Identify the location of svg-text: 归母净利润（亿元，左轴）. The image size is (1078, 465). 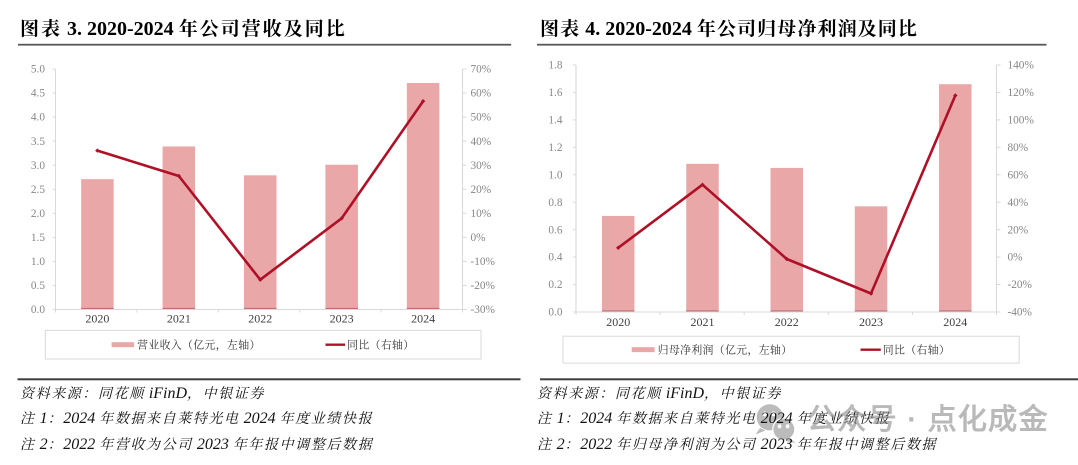
(725, 350).